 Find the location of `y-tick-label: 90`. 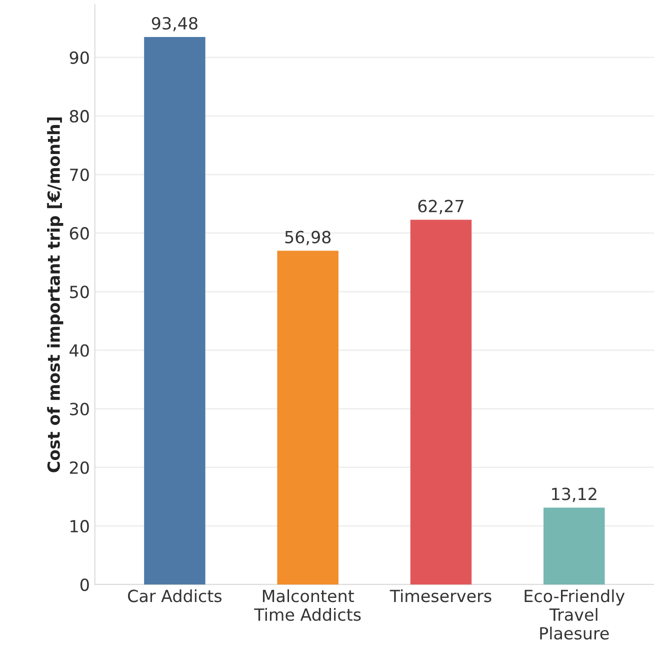

y-tick-label: 90 is located at coordinates (79, 57).